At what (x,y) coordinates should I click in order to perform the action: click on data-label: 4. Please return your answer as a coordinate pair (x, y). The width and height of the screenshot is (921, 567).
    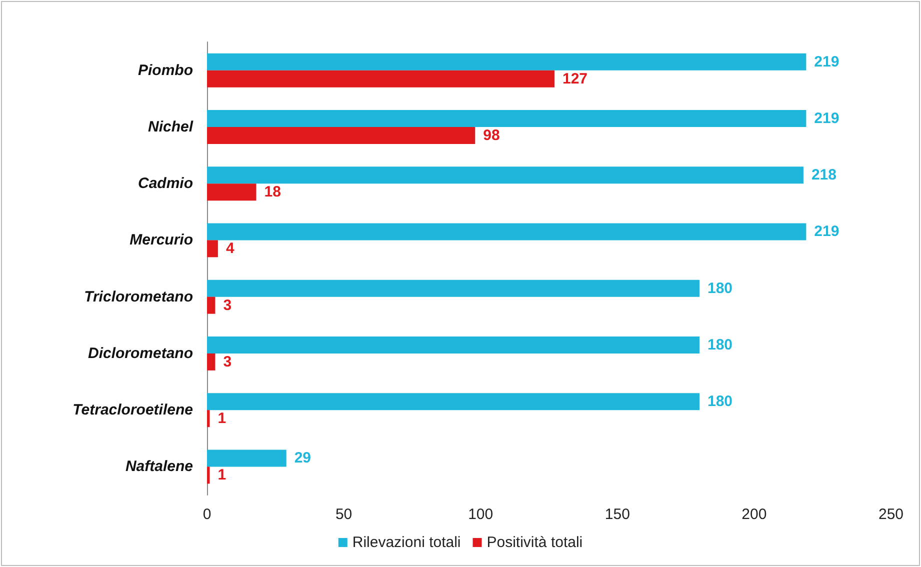
    Looking at the image, I should click on (230, 249).